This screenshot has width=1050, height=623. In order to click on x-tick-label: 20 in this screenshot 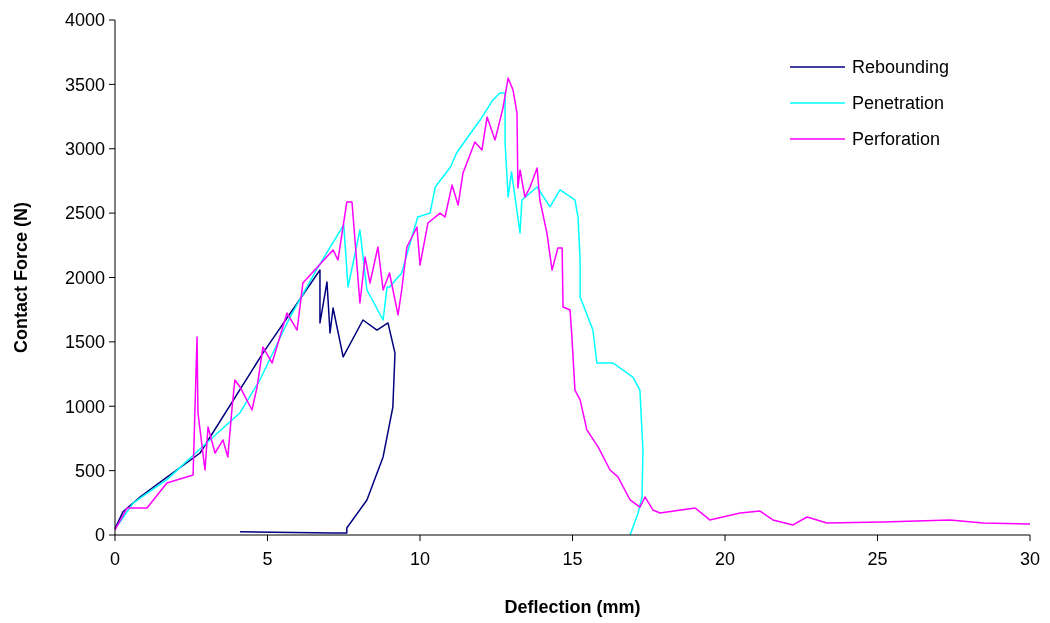, I will do `click(725, 559)`.